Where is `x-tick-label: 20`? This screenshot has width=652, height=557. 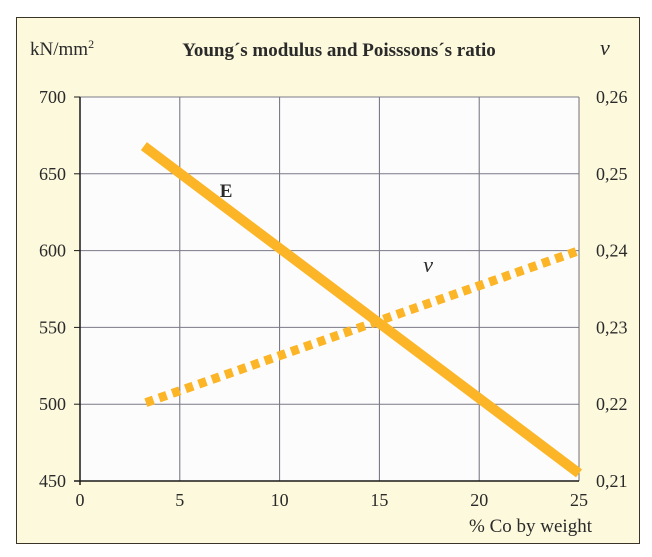 x-tick-label: 20 is located at coordinates (479, 500).